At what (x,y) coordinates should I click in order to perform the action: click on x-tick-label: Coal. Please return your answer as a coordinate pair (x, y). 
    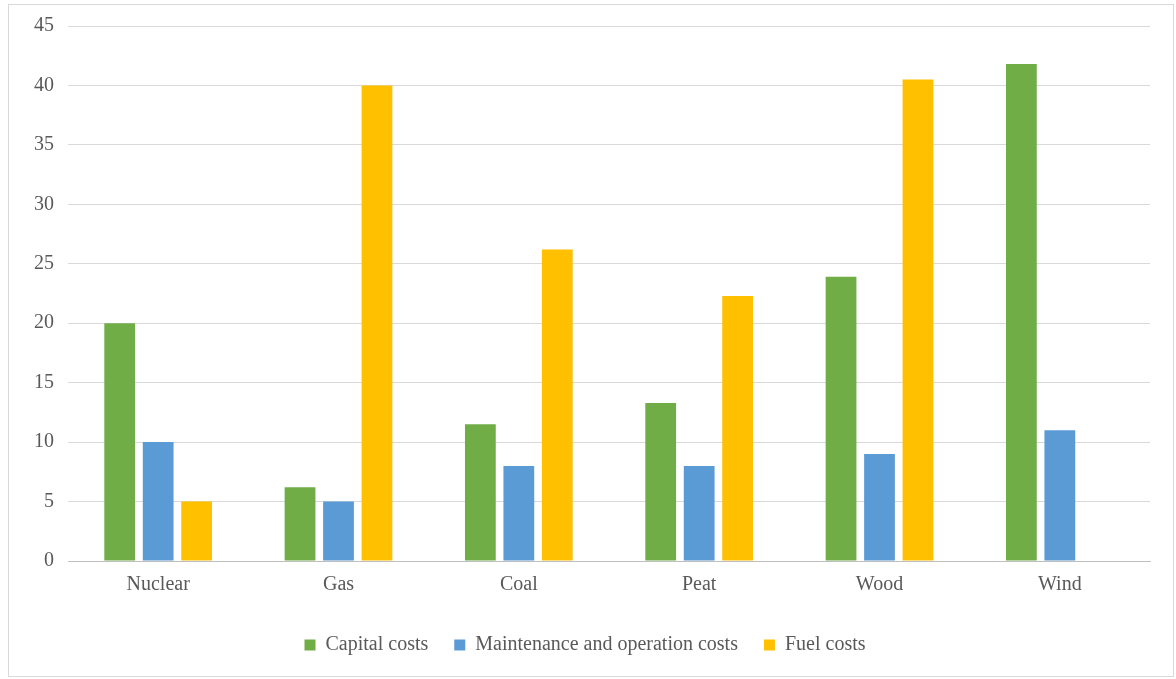
    Looking at the image, I should click on (519, 583).